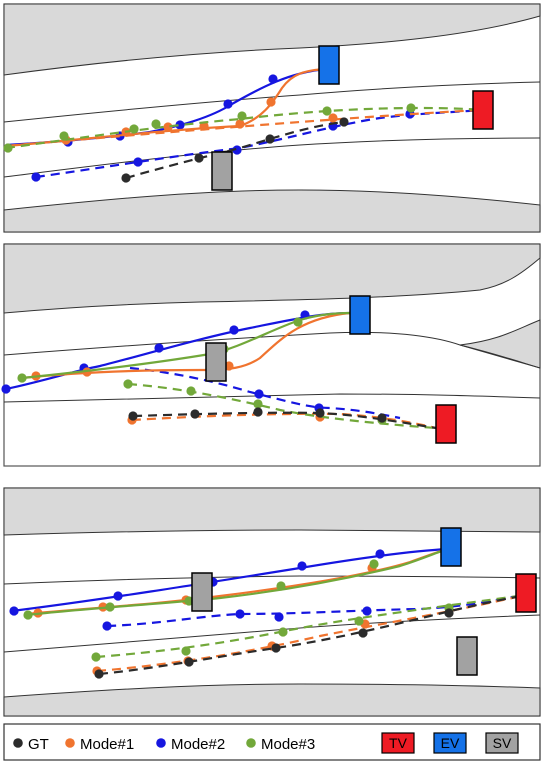 Image resolution: width=544 pixels, height=762 pixels. I want to click on legend-ev-label: EV, so click(450, 743).